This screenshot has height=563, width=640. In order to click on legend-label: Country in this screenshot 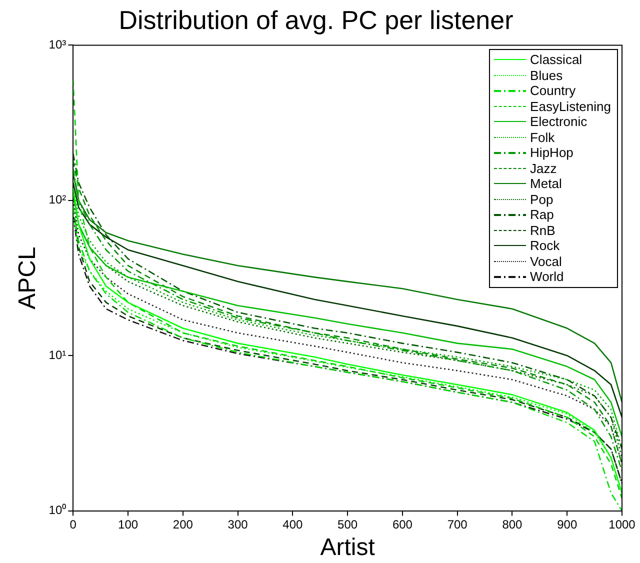, I will do `click(553, 91)`.